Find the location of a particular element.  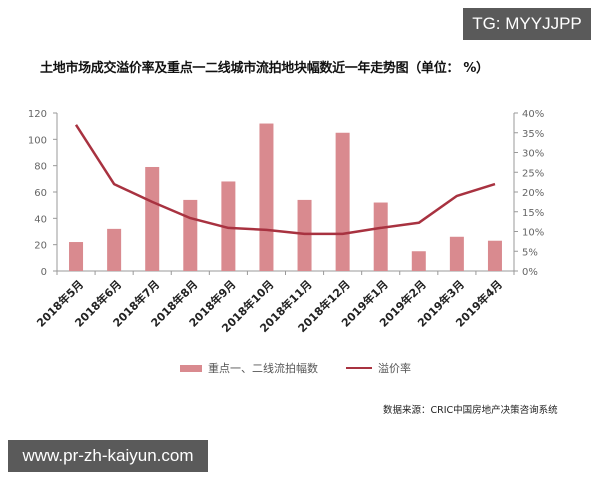

chart-title: 土地市场成交溢价率及重点一二线城市流拍地块幅数近一年走势图（单位： %） is located at coordinates (264, 68).